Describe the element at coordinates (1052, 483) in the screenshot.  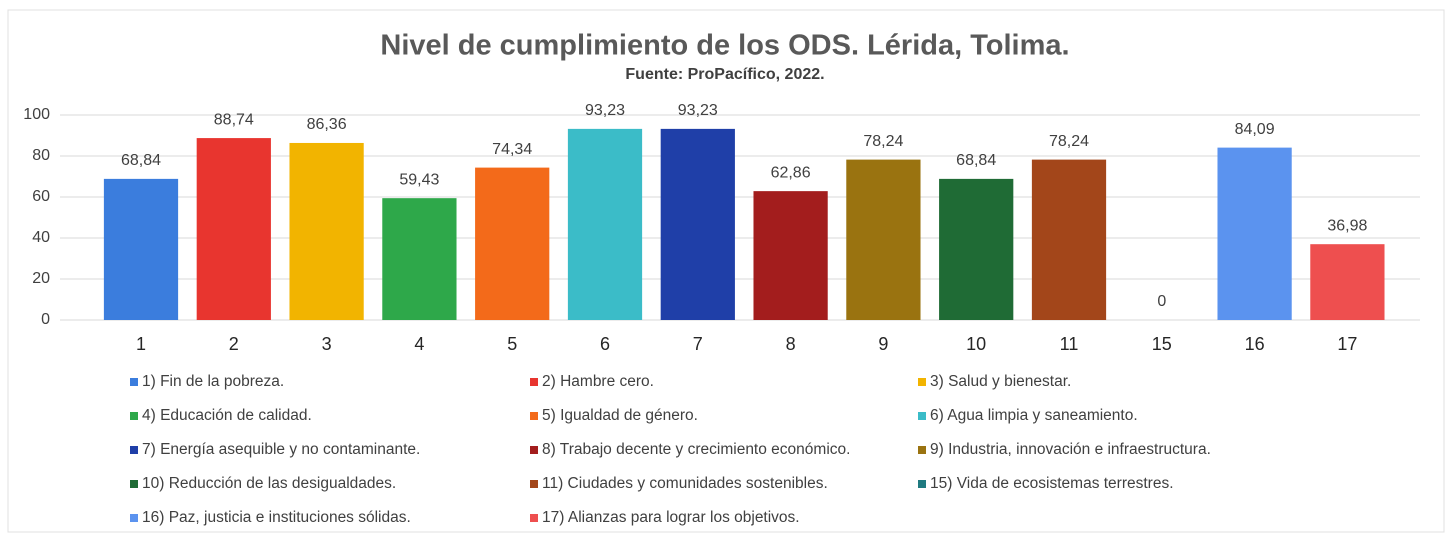
I see `legend-label: 15) Vida de ecosistemas terrestres.` at that location.